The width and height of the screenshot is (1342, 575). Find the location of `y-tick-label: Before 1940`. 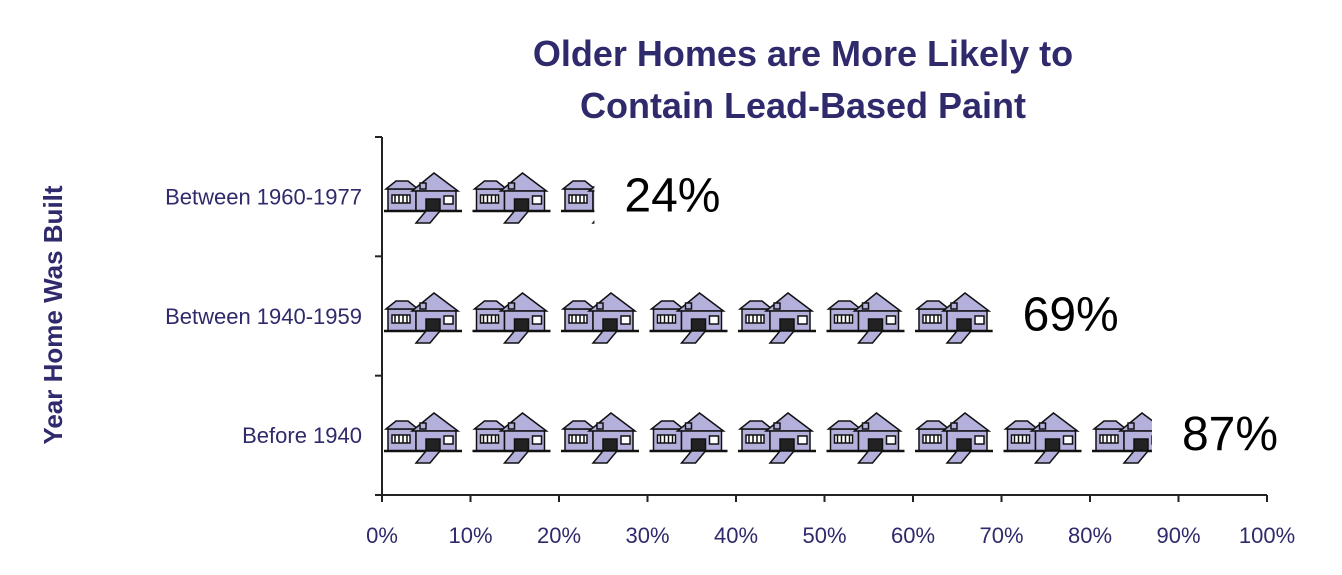

y-tick-label: Before 1940 is located at coordinates (302, 435).